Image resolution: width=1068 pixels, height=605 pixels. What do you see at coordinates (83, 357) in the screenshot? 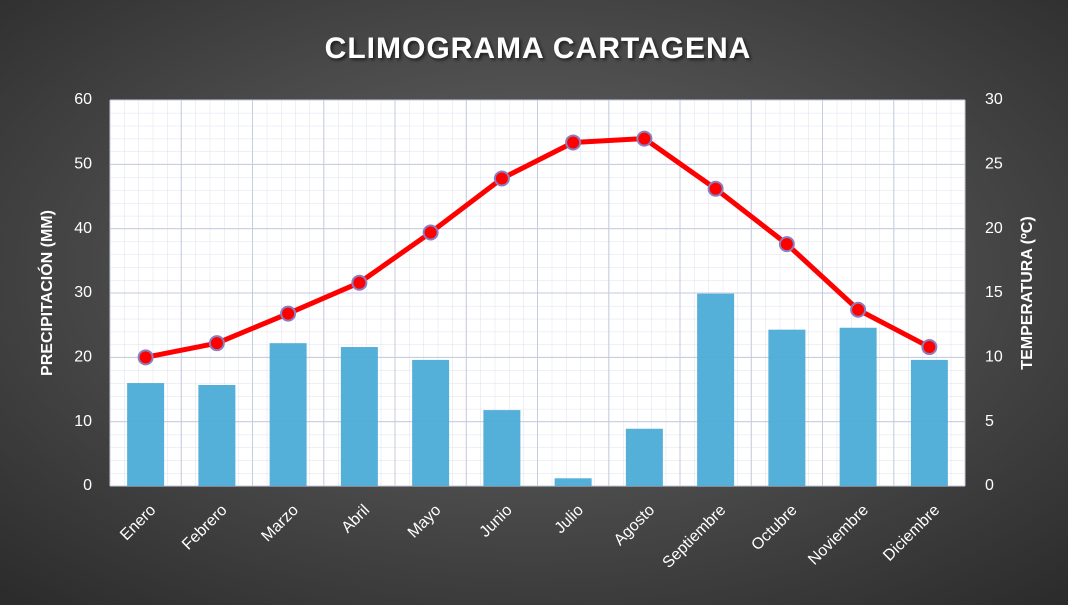
I see `y-tick-label: 20` at bounding box center [83, 357].